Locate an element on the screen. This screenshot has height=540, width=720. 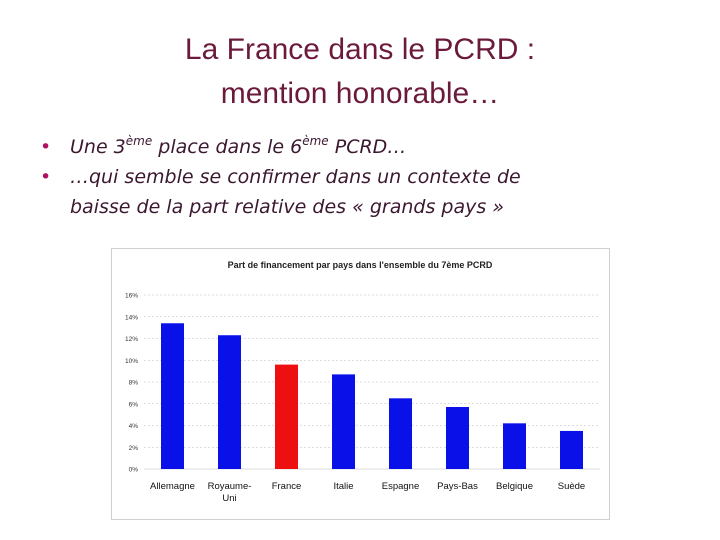
x-category-label-line: France is located at coordinates (287, 486).